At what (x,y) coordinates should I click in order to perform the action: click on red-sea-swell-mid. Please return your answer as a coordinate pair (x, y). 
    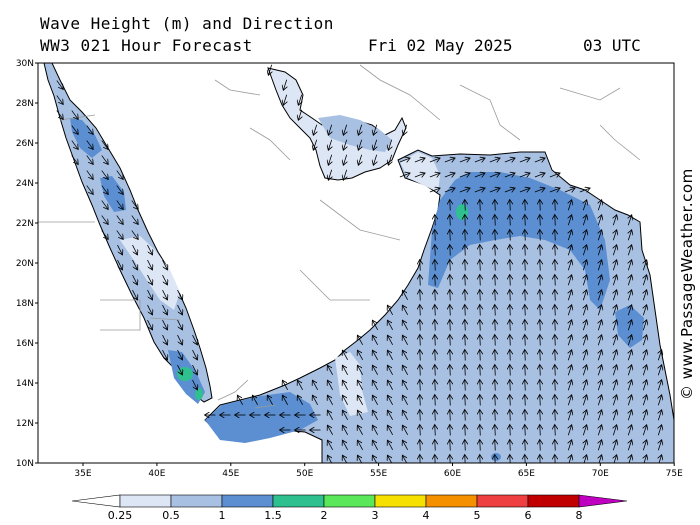
    Looking at the image, I should click on (113, 194).